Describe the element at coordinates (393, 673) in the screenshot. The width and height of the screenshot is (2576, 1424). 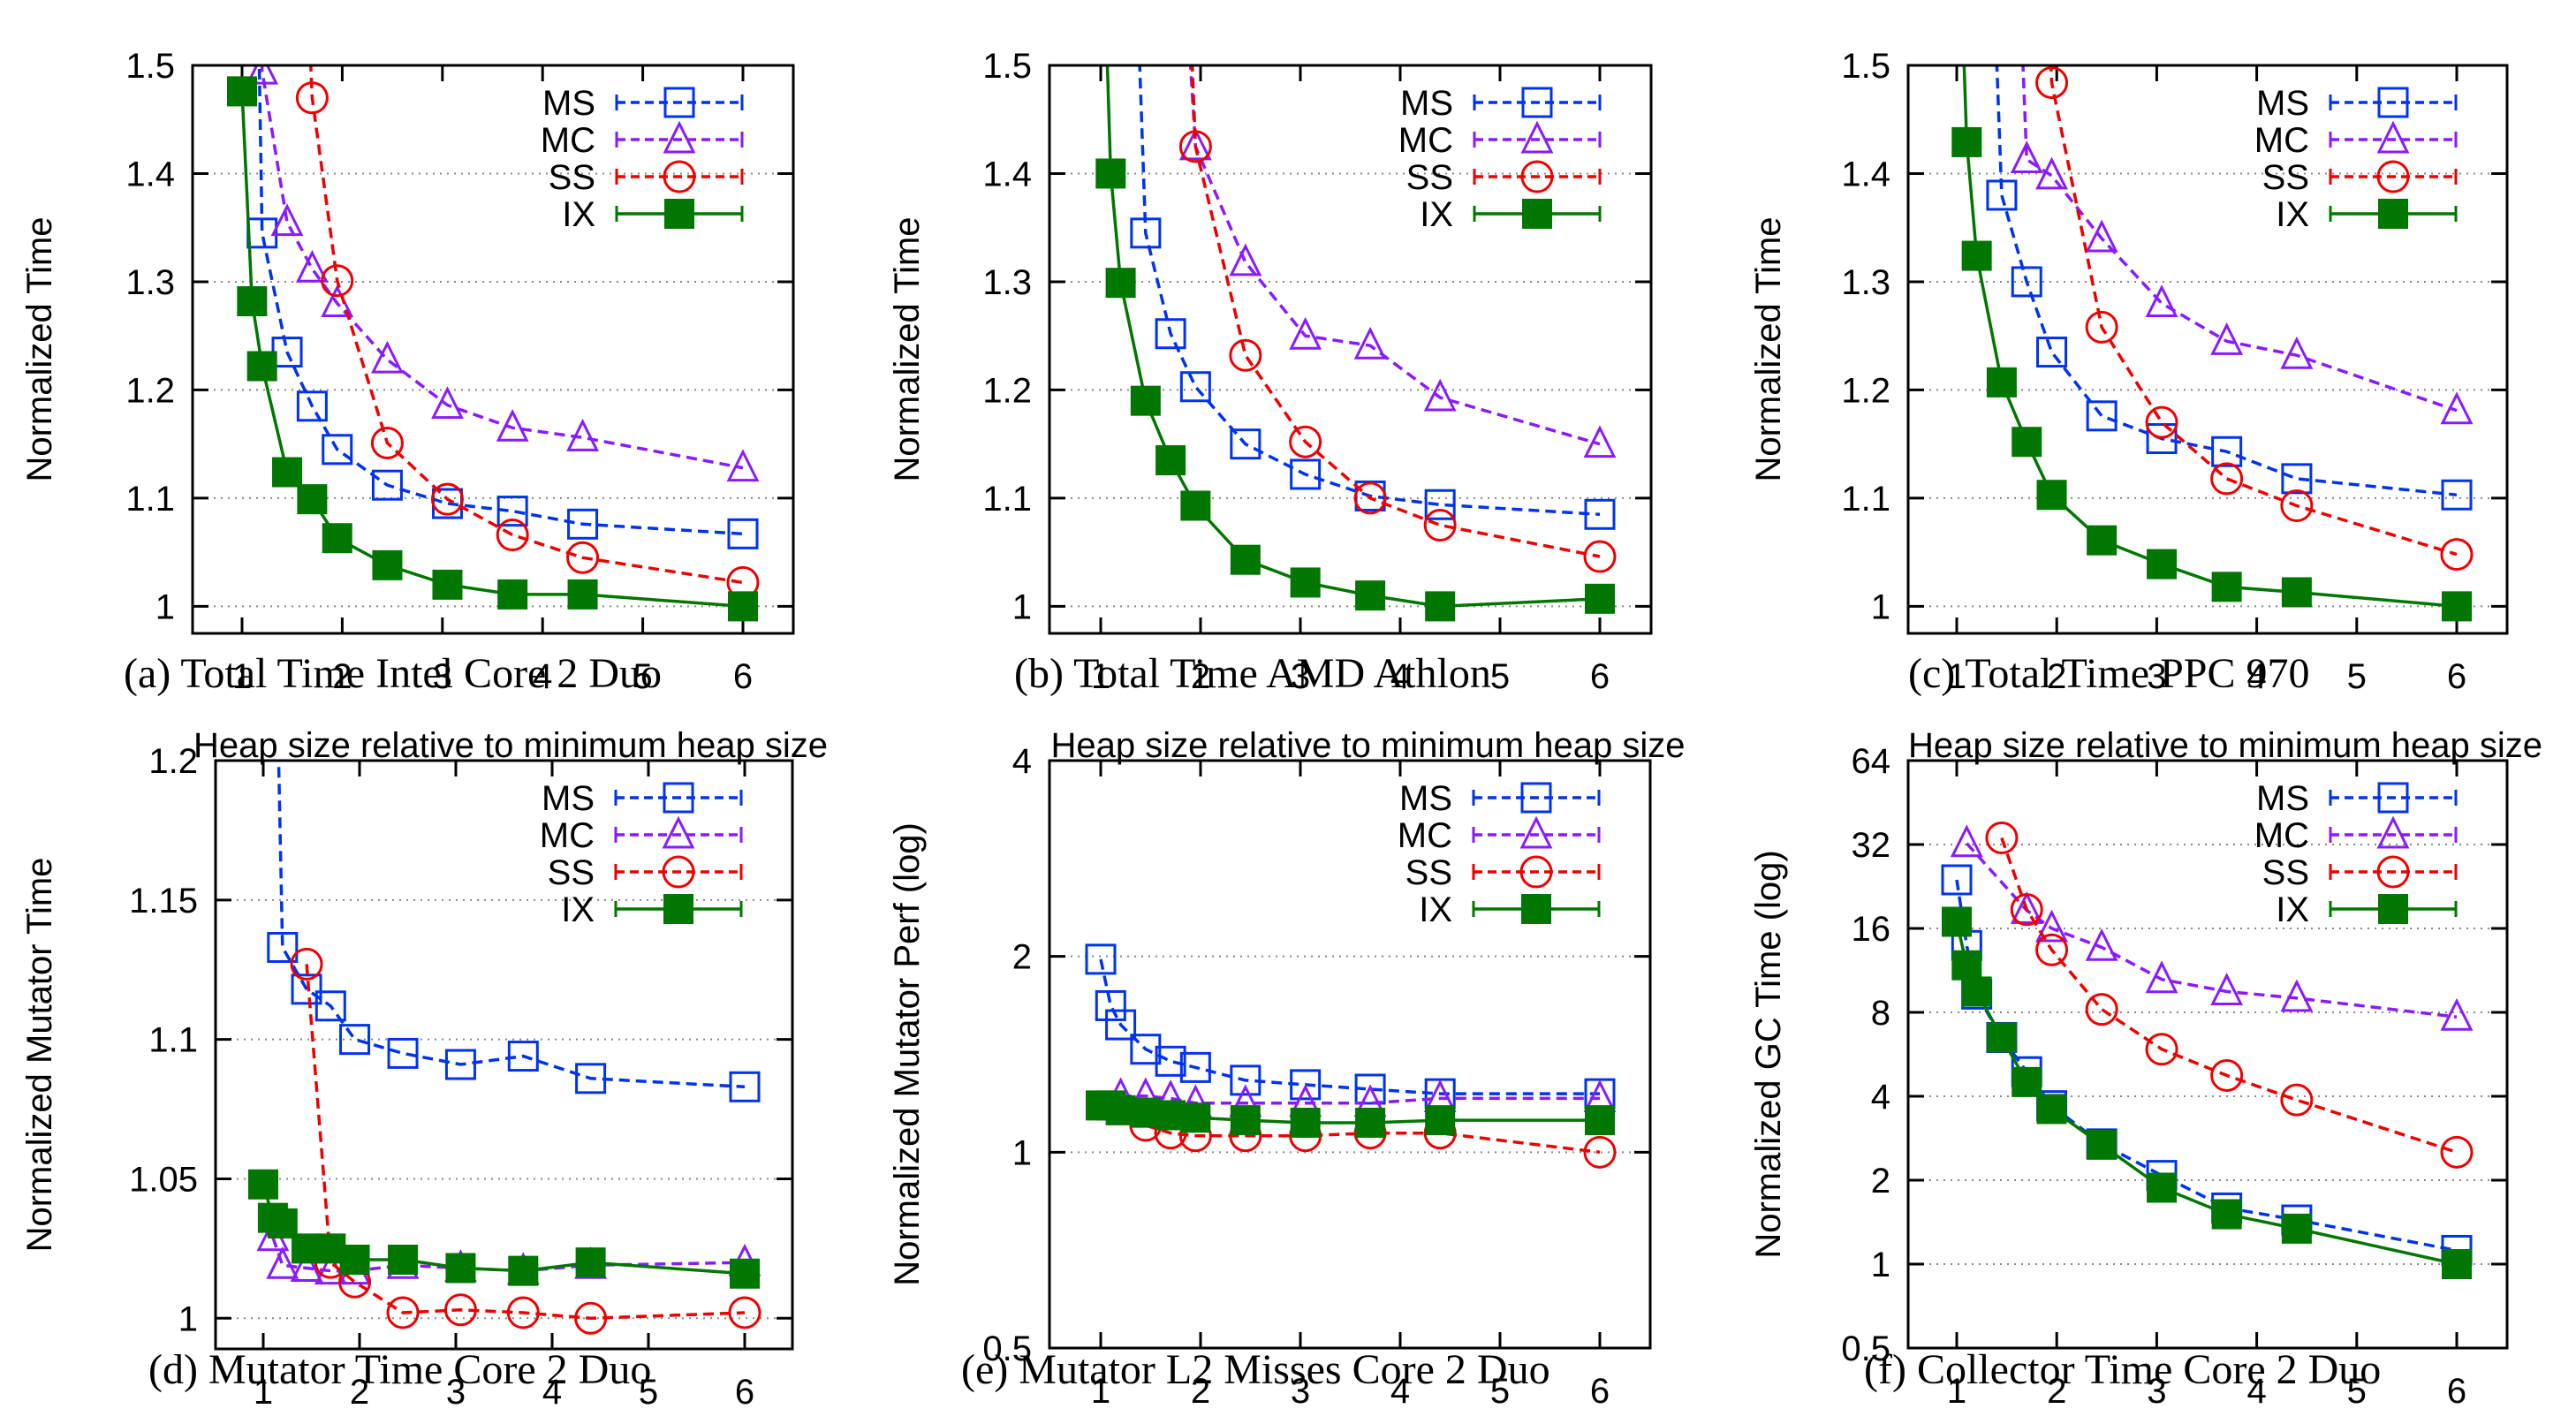
I see `chart-caption: (a) Total Time Intel Core 2 Duo` at that location.